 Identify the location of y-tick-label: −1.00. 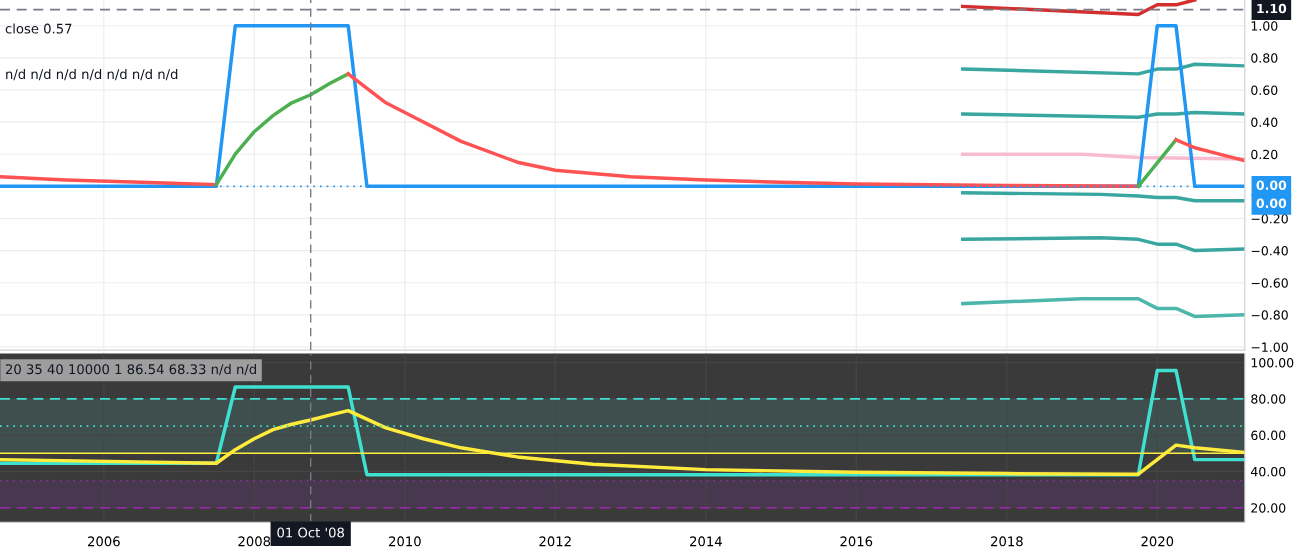
(1269, 347).